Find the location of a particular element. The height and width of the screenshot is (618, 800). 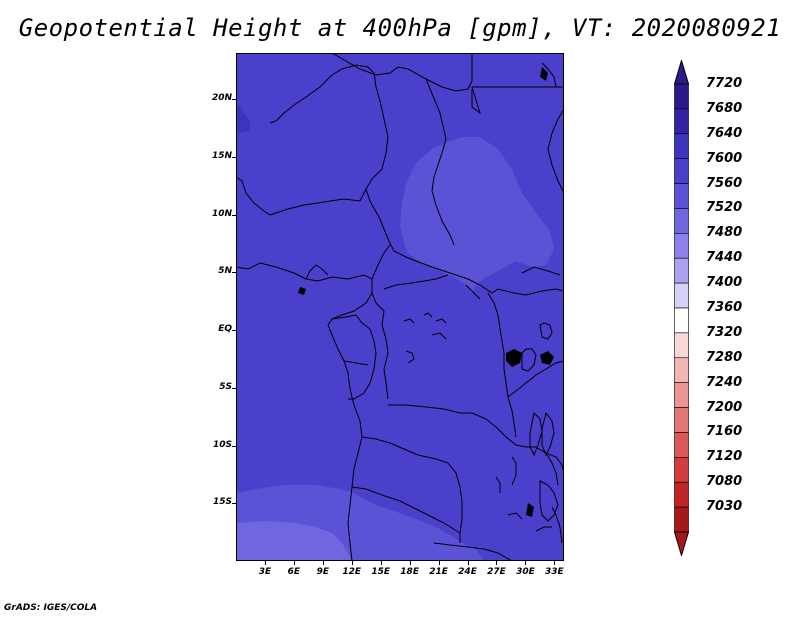

colorbar-label: 7520 is located at coordinates (724, 208).